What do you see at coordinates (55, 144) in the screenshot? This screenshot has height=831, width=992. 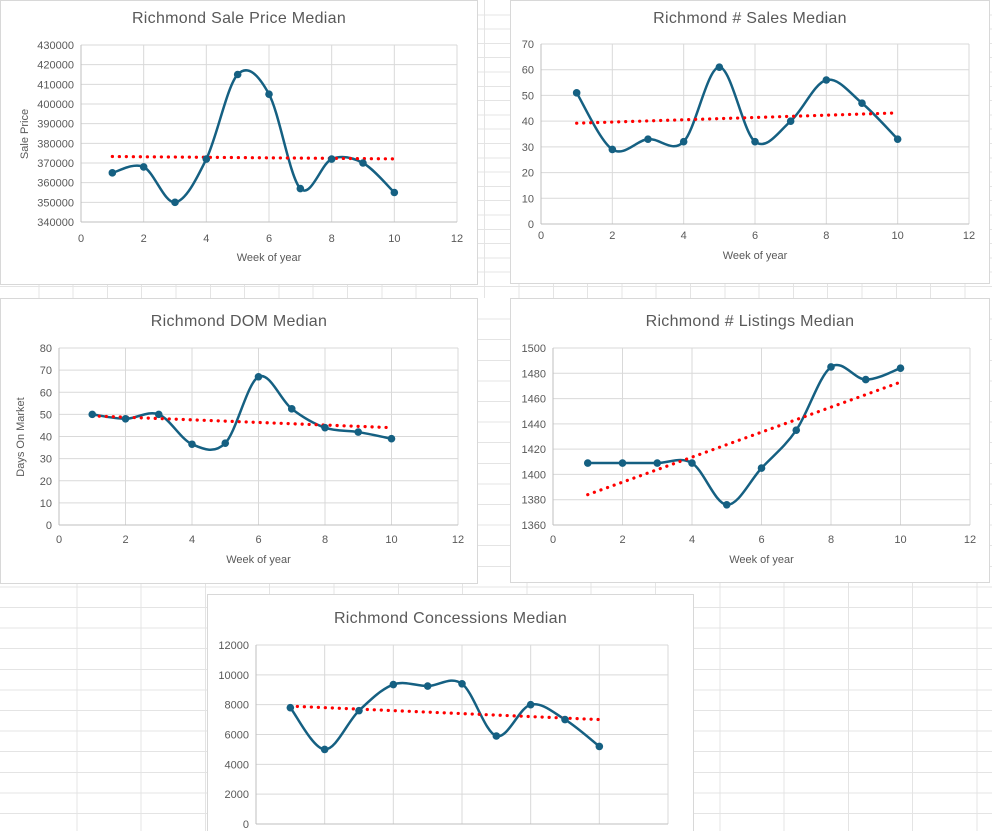 I see `svg-text: 380000` at bounding box center [55, 144].